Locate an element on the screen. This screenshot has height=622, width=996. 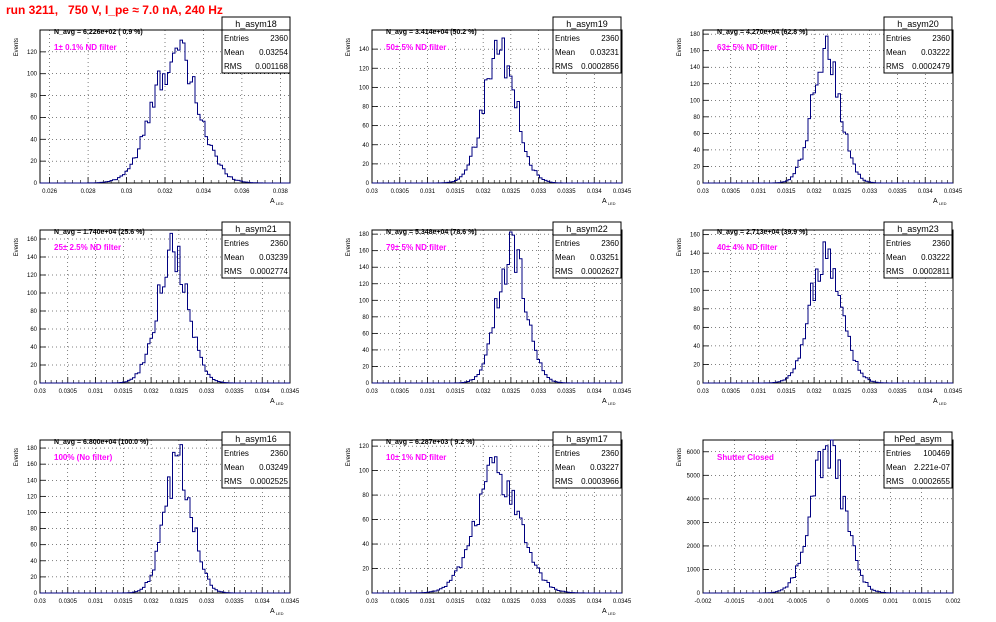
y-tick-label: 3000 is located at coordinates (694, 523).